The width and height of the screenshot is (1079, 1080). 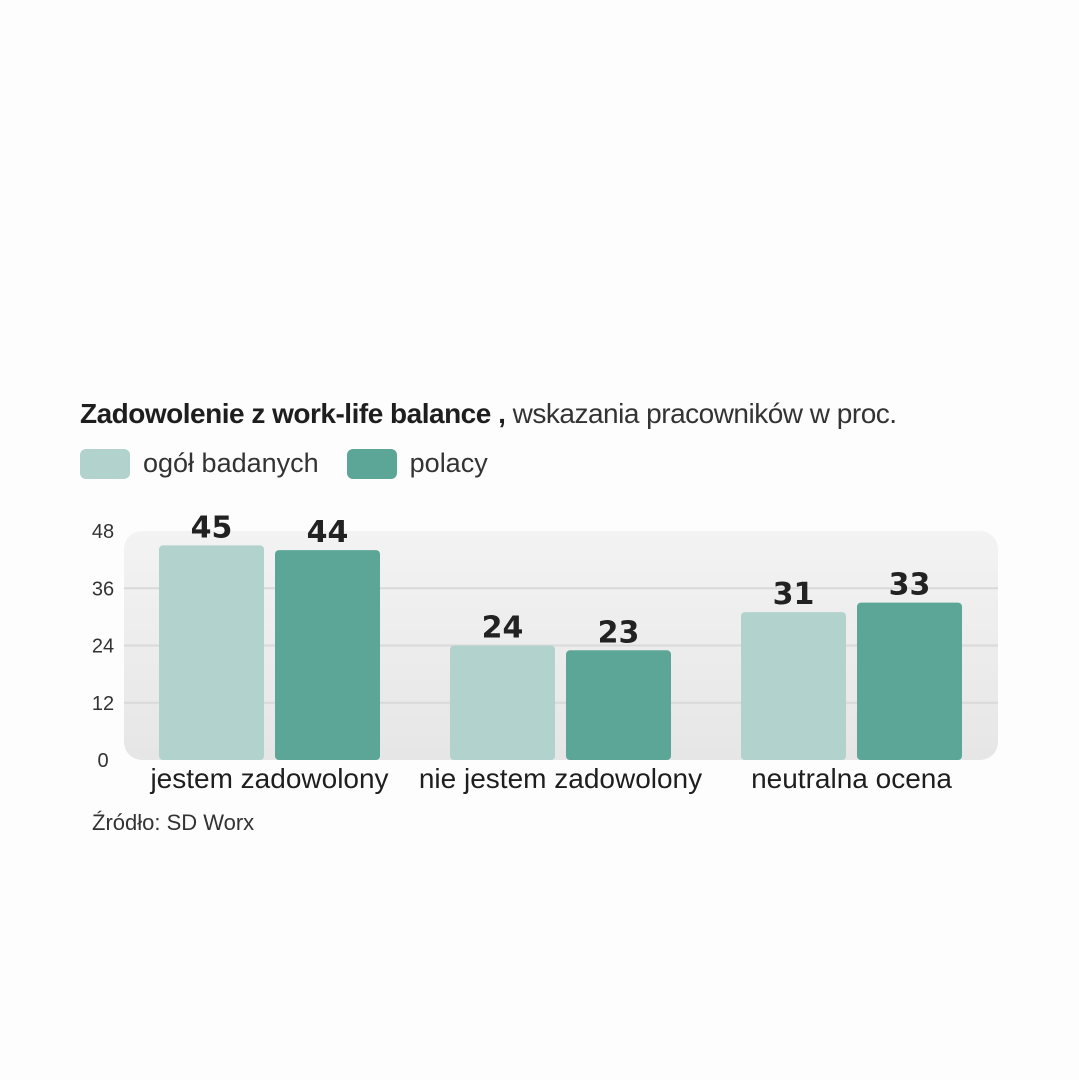 I want to click on y-tick-label: 24, so click(x=103, y=647).